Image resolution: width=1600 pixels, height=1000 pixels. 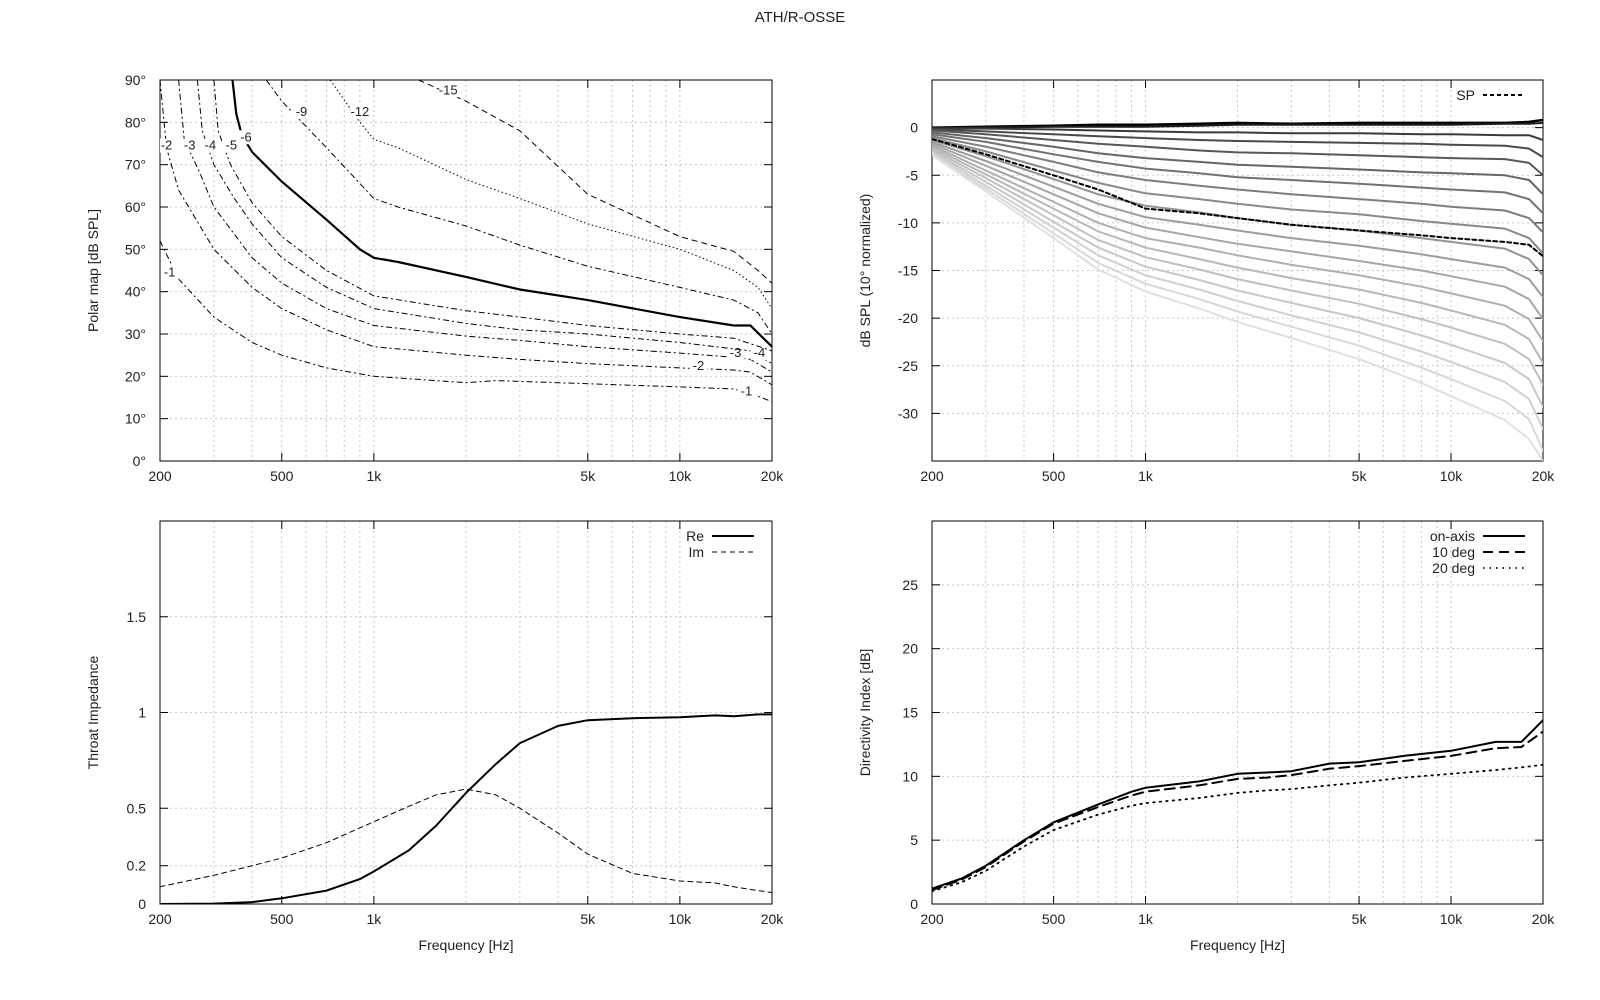 What do you see at coordinates (135, 334) in the screenshot?
I see `y-tick-label: 30°` at bounding box center [135, 334].